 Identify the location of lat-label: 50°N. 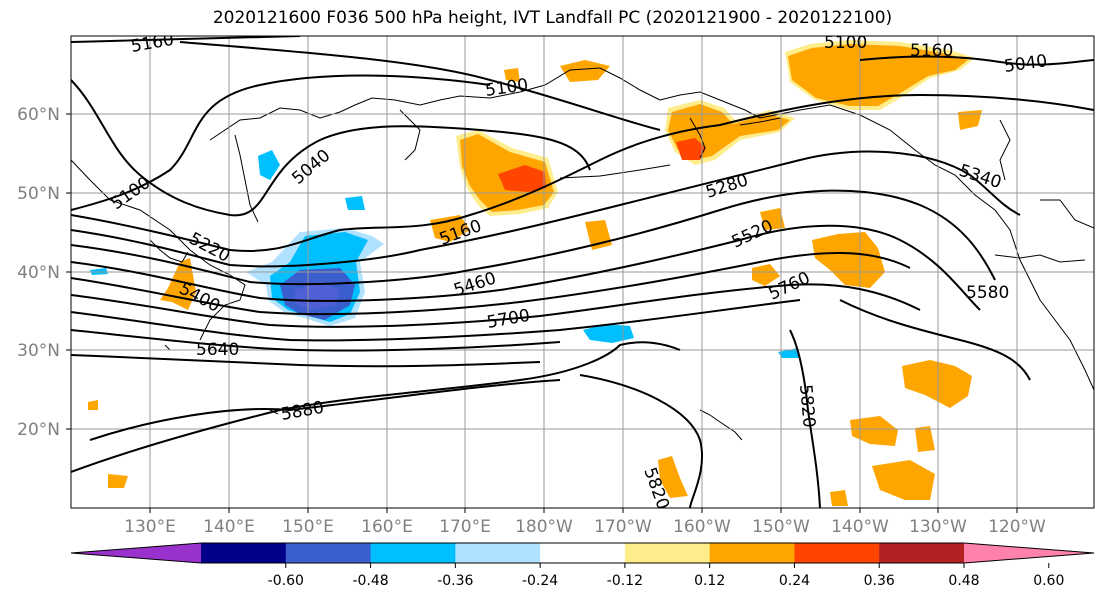
(38, 194).